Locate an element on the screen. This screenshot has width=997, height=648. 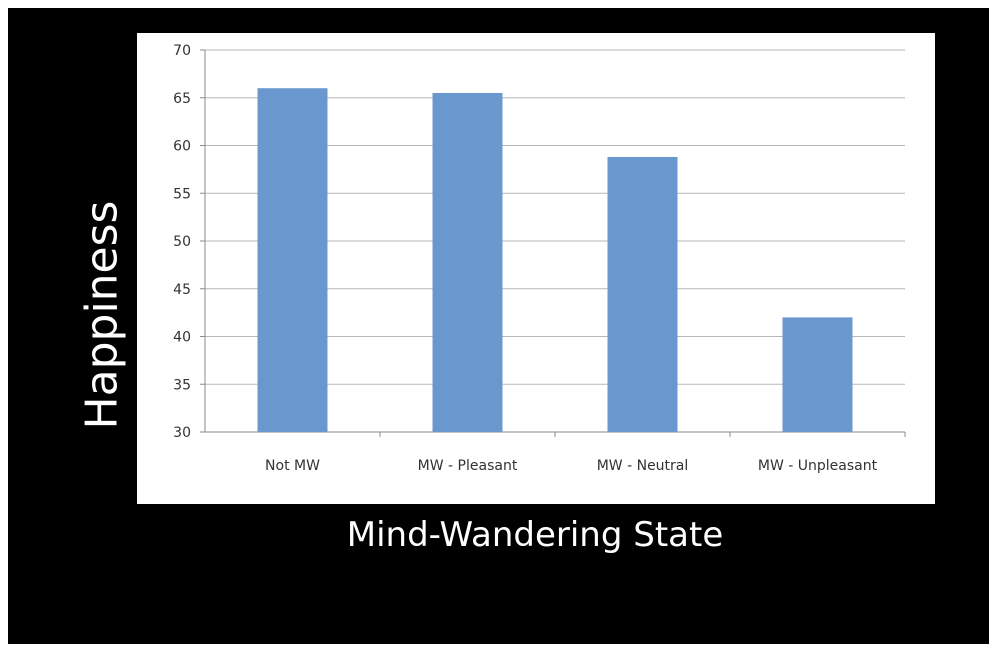
y-tick-label: 70 is located at coordinates (182, 51).